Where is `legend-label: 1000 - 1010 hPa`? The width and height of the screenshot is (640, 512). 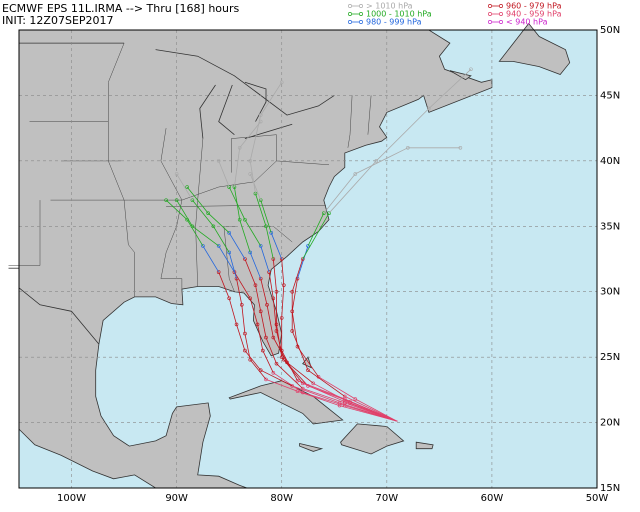 legend-label: 1000 - 1010 hPa is located at coordinates (399, 14).